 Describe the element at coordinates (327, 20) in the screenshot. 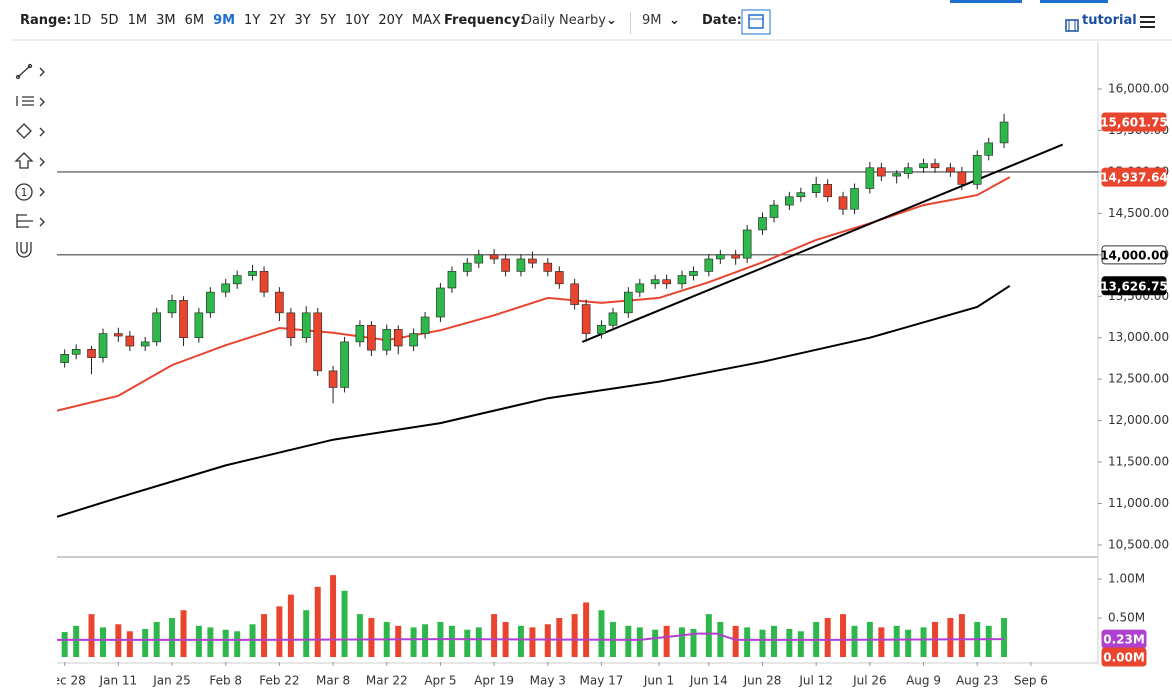

I see `range-button: 5Y` at that location.